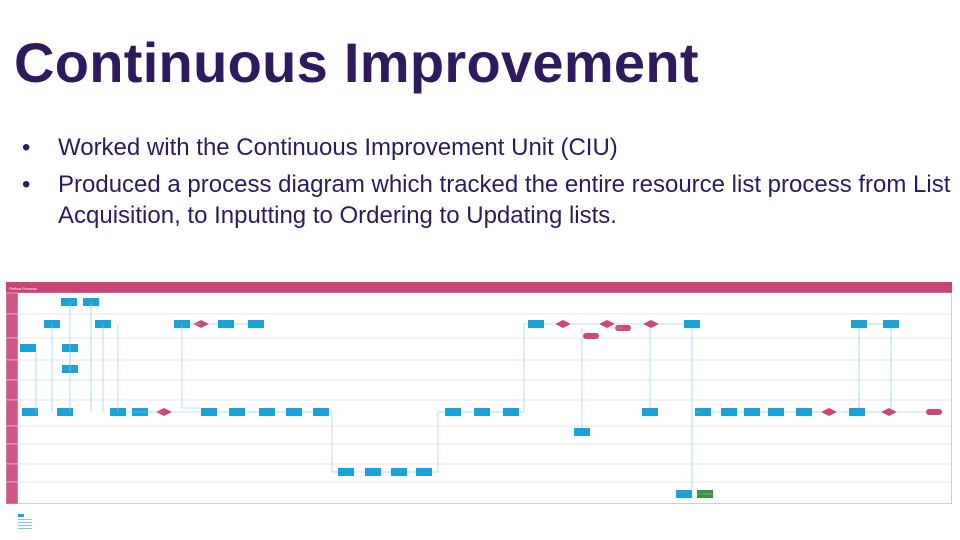 This screenshot has width=960, height=540. Describe the element at coordinates (25, 521) in the screenshot. I see `diagram-legend` at that location.